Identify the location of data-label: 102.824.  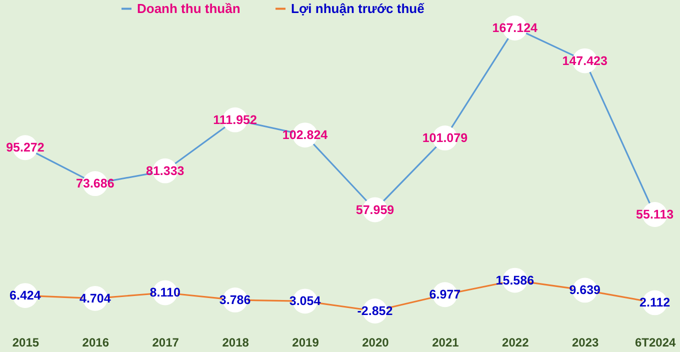
(305, 135).